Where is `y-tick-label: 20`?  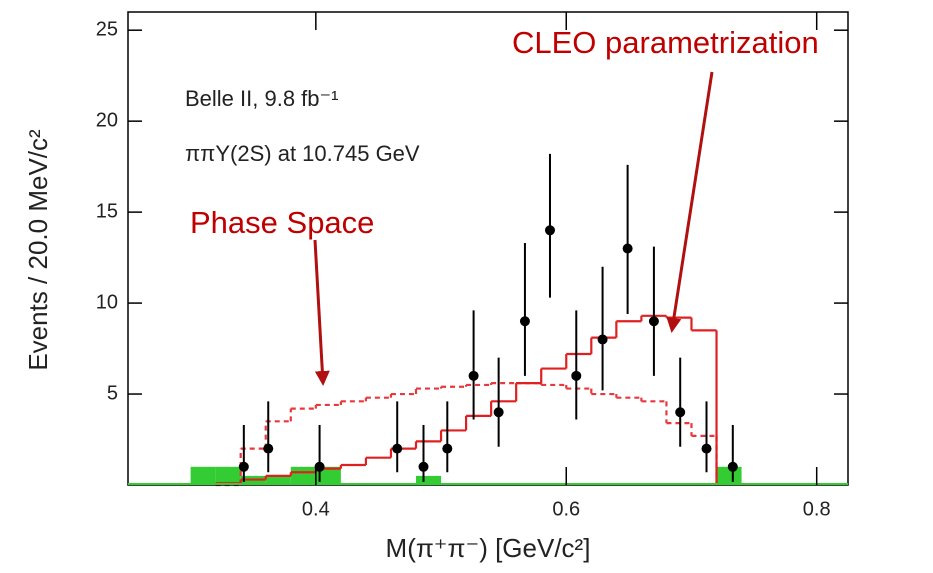
y-tick-label: 20 is located at coordinates (107, 120).